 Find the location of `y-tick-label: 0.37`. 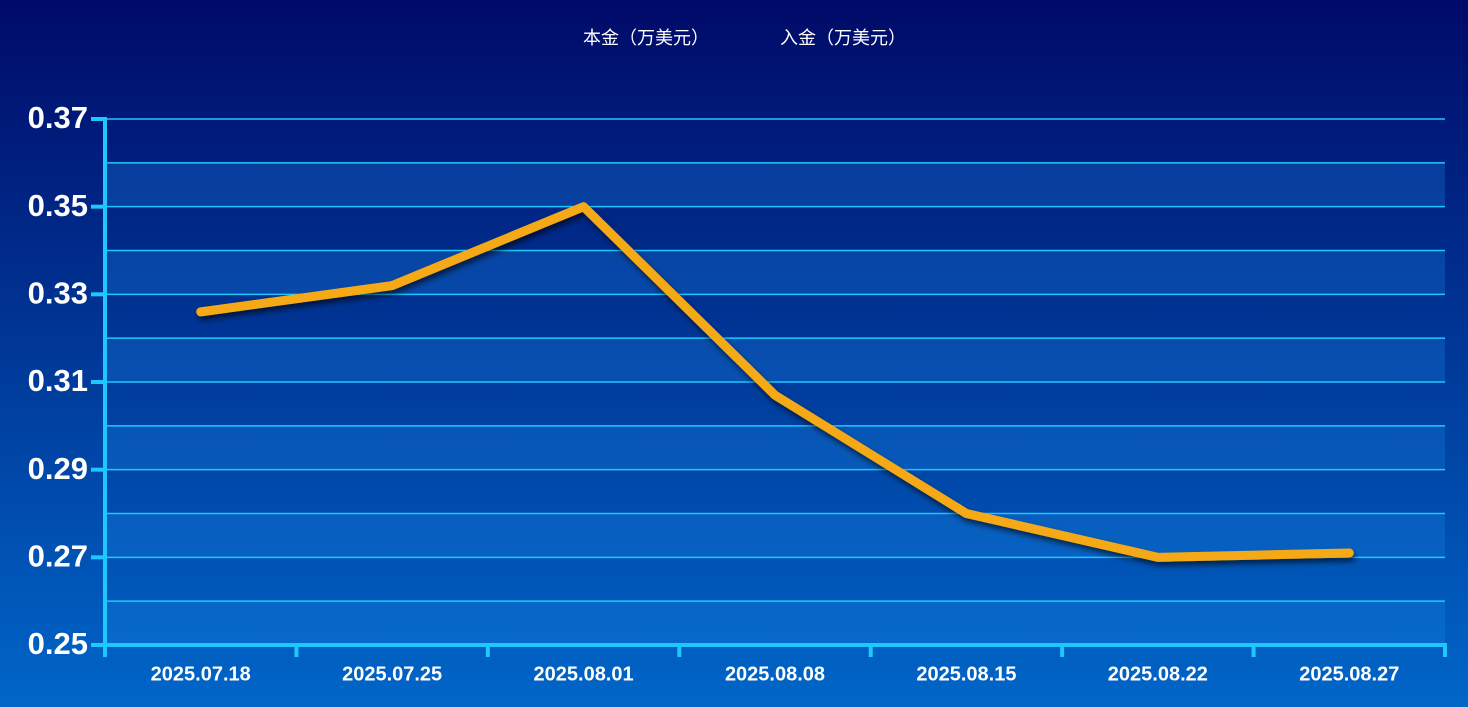

y-tick-label: 0.37 is located at coordinates (58, 117).